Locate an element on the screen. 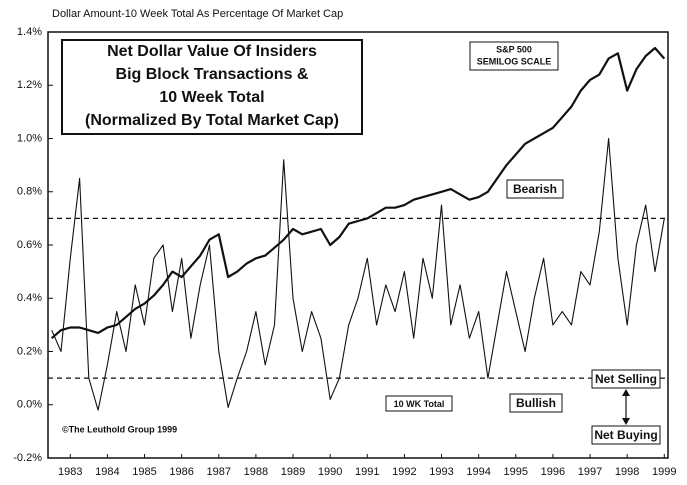 The width and height of the screenshot is (687, 485). series-label: 10 WK Total is located at coordinates (419, 404).